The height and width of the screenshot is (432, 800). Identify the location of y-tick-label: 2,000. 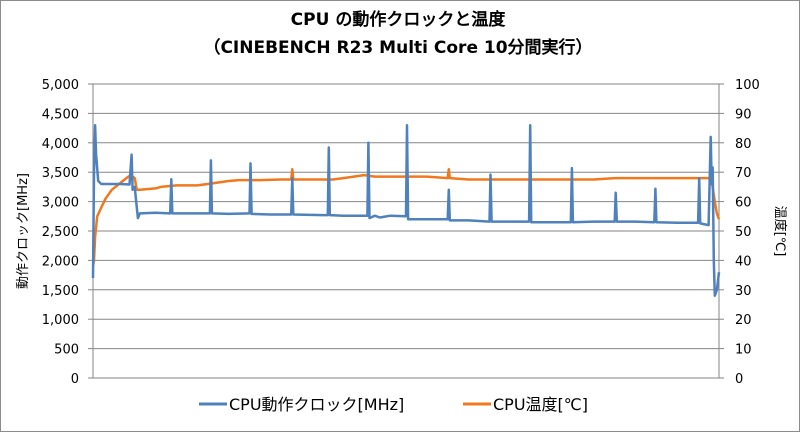
(60, 261).